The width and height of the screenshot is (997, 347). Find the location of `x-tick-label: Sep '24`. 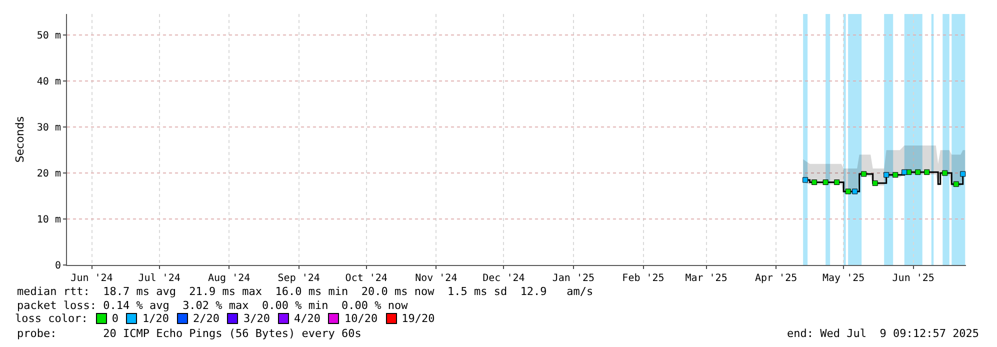

x-tick-label: Sep '24 is located at coordinates (299, 278).